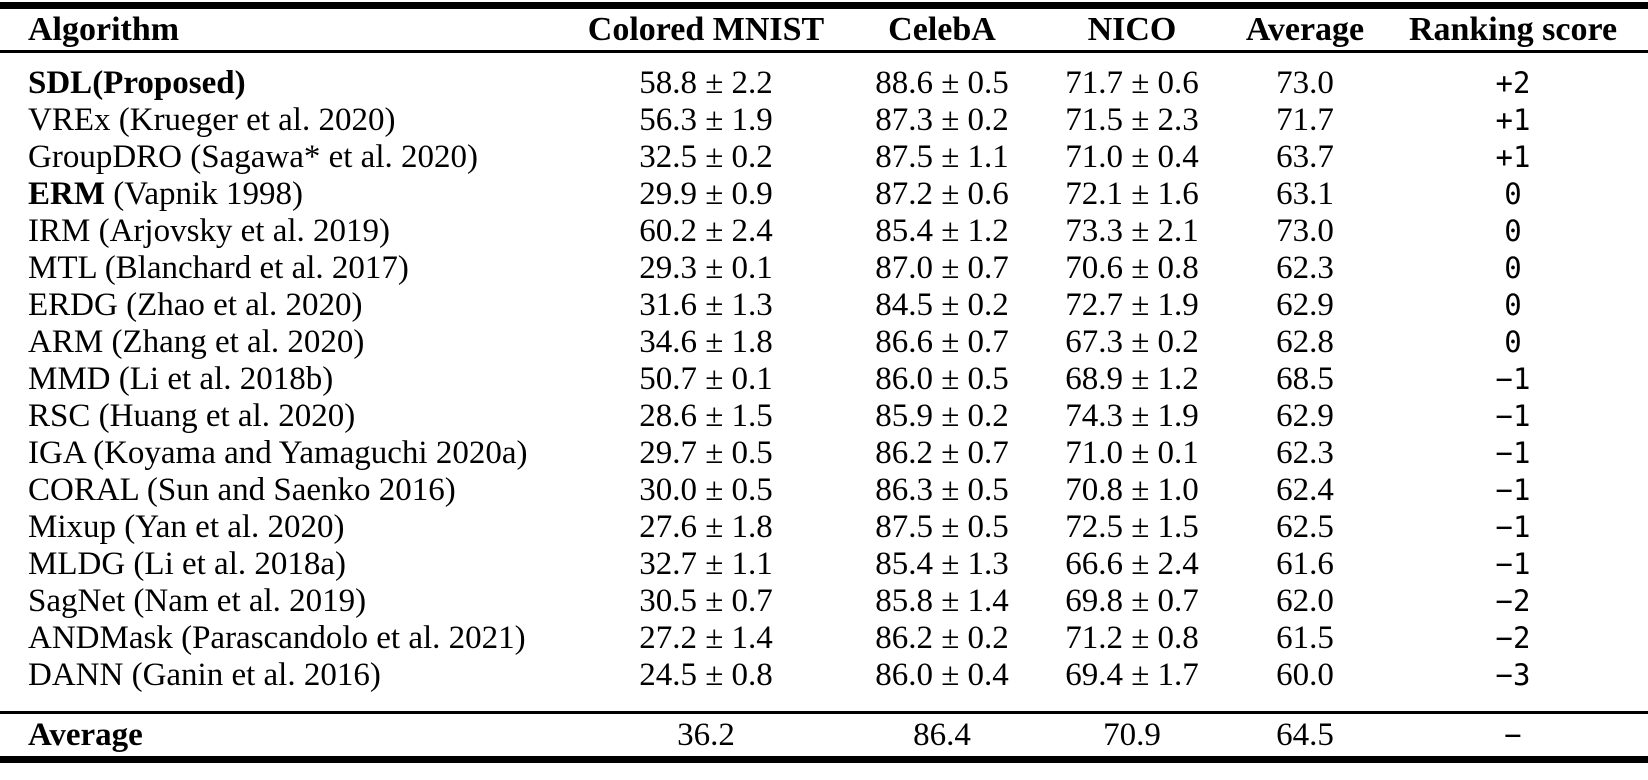 The height and width of the screenshot is (780, 1648). Describe the element at coordinates (706, 527) in the screenshot. I see `colored-mnist-value: 27.6 ± 1.8` at that location.